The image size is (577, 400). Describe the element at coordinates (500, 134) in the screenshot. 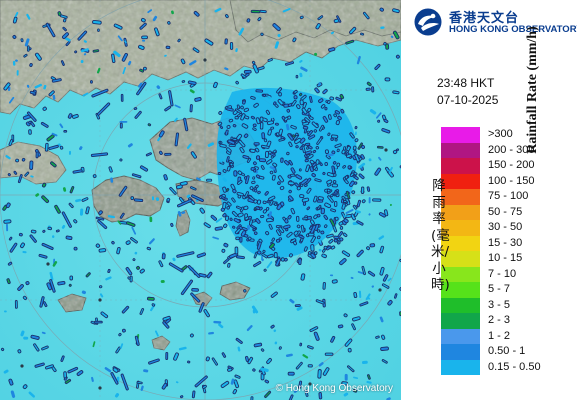

I see `legend-label: >300` at that location.